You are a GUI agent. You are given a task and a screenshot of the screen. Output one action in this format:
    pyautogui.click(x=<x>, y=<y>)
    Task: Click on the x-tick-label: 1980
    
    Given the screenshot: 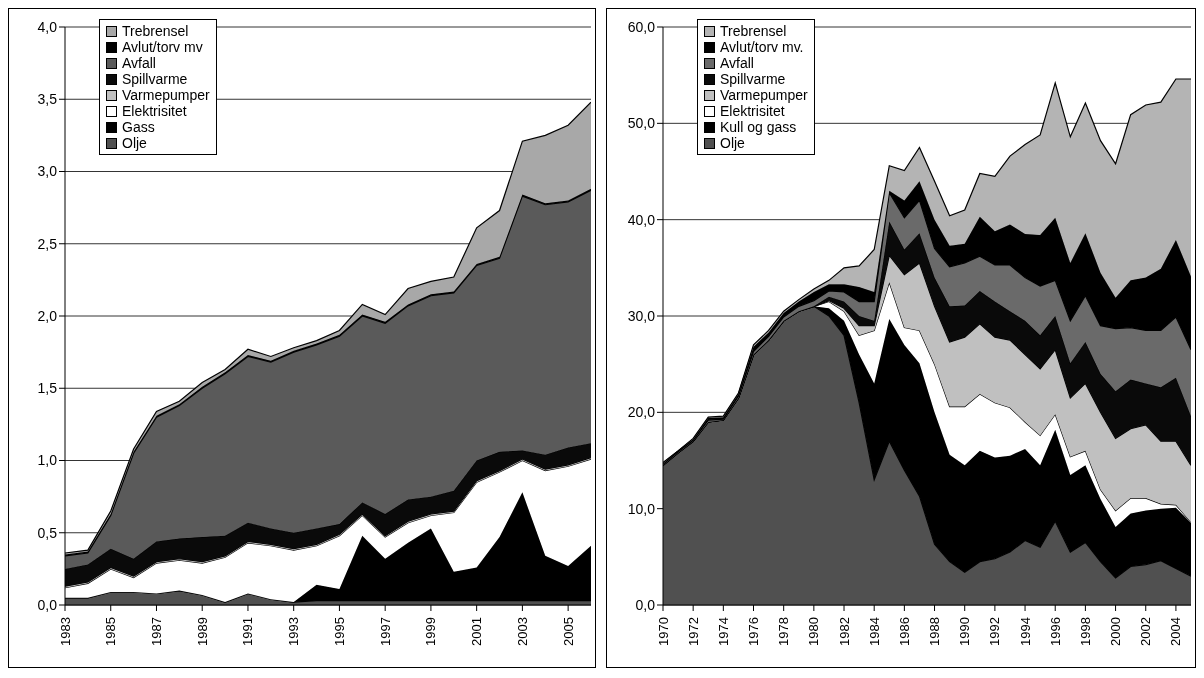 What is the action you would take?
    pyautogui.click(x=814, y=631)
    